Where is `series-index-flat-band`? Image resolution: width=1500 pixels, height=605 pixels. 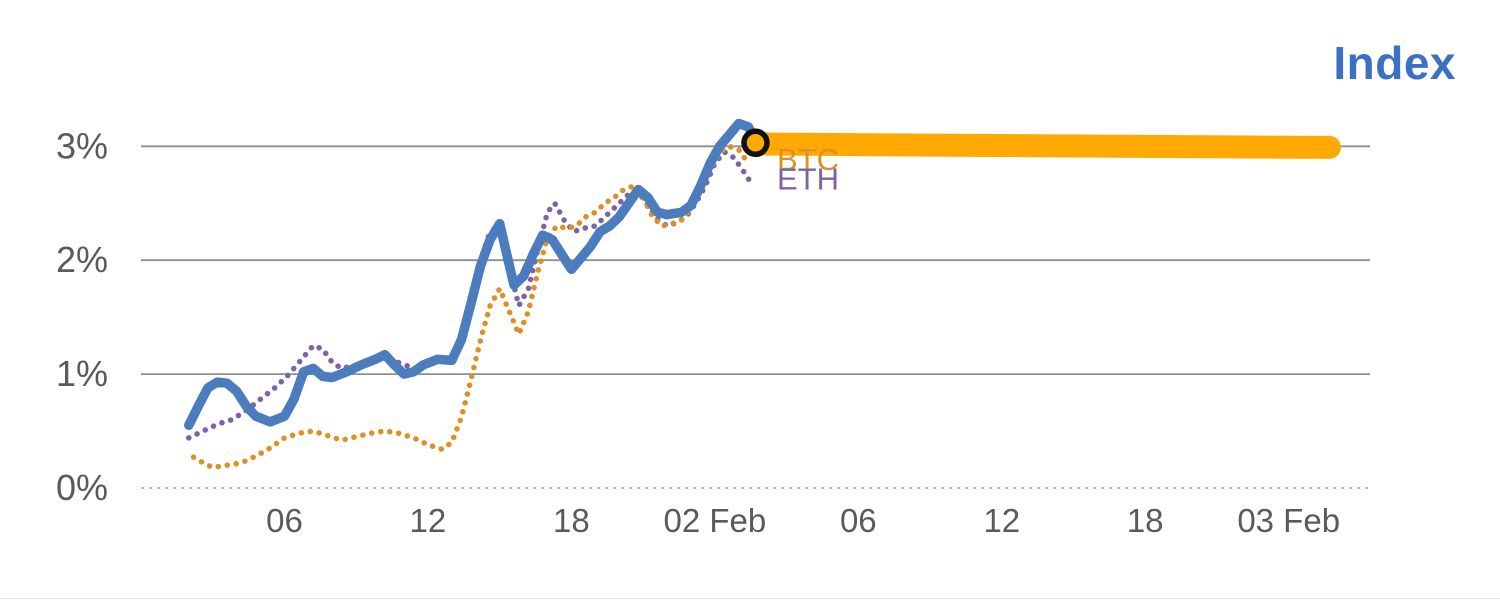 series-index-flat-band is located at coordinates (1042, 145).